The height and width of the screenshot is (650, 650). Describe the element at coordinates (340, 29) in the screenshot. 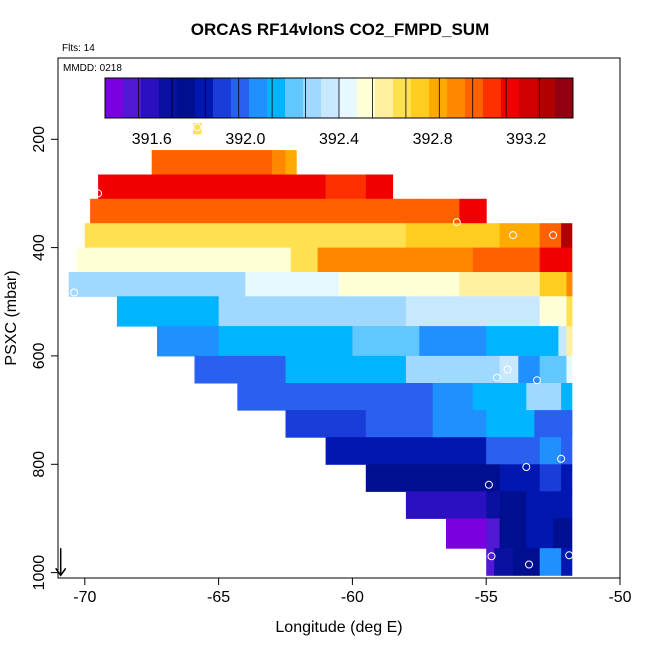

I see `chart-title: ORCAS RF14vlonS CO2_FMPD_SUM` at that location.